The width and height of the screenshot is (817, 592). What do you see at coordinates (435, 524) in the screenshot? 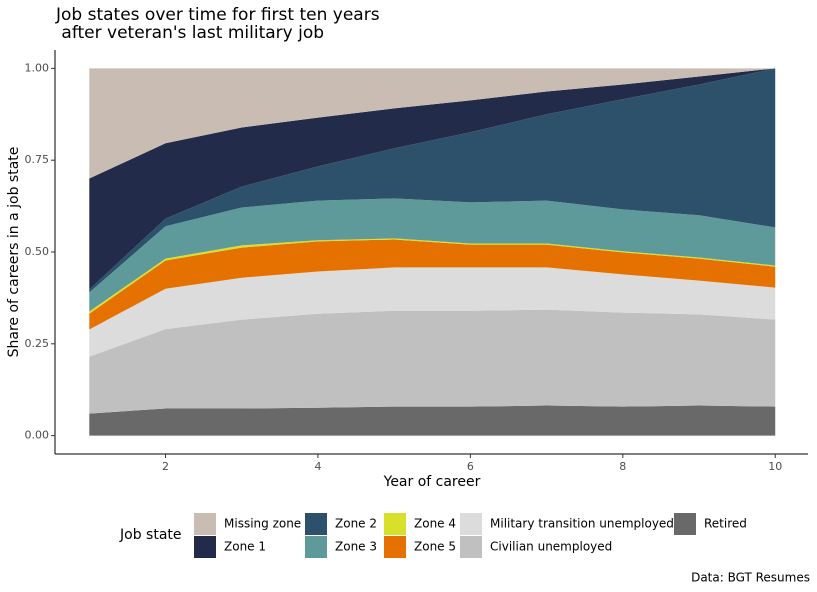
I see `legend-label: Zone 4` at bounding box center [435, 524].